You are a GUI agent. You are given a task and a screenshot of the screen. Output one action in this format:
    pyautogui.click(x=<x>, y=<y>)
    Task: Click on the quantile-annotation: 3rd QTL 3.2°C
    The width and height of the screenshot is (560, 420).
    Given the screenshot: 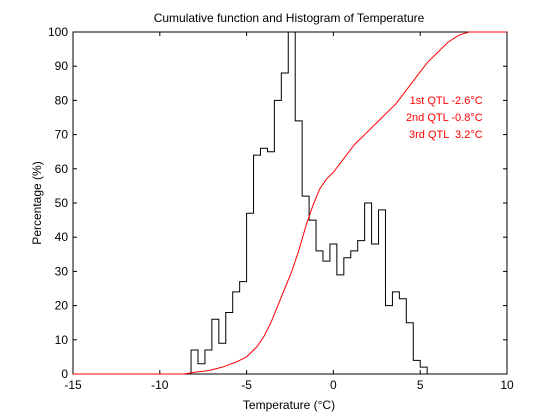 What is the action you would take?
    pyautogui.click(x=446, y=135)
    